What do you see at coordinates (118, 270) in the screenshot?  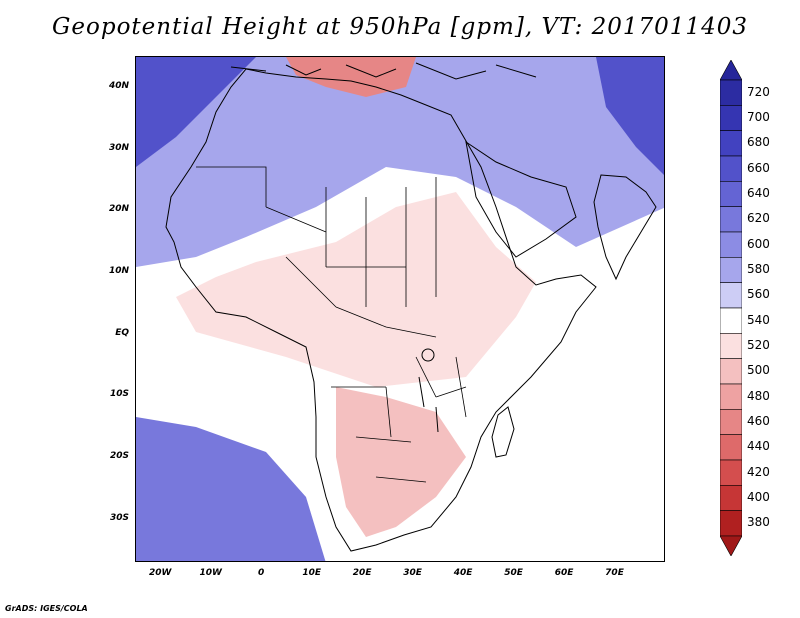 I see `lat-tick-label: 10N` at bounding box center [118, 270].